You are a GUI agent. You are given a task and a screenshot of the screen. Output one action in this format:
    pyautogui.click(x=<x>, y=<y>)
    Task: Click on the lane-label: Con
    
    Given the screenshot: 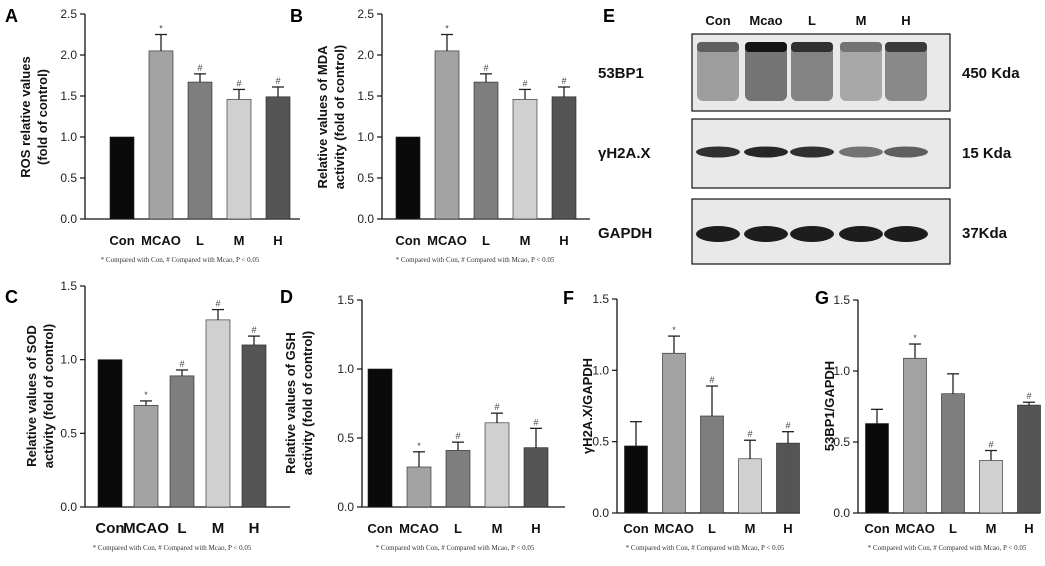 What is the action you would take?
    pyautogui.click(x=717, y=20)
    